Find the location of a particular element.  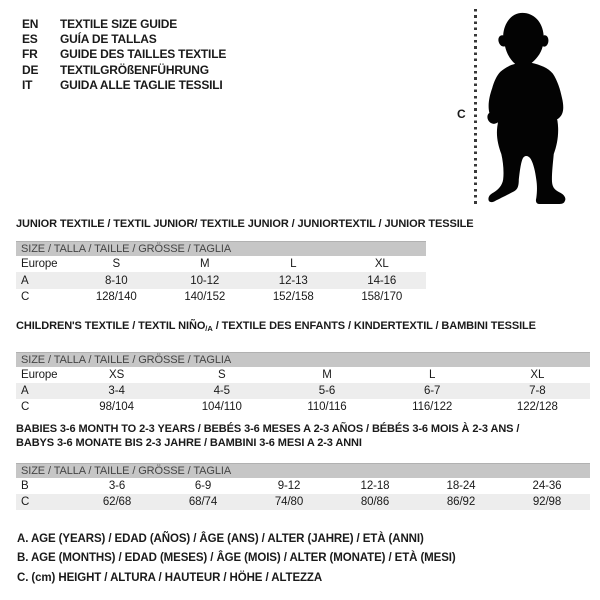

toddler-silhouette-icon is located at coordinates (526, 108).